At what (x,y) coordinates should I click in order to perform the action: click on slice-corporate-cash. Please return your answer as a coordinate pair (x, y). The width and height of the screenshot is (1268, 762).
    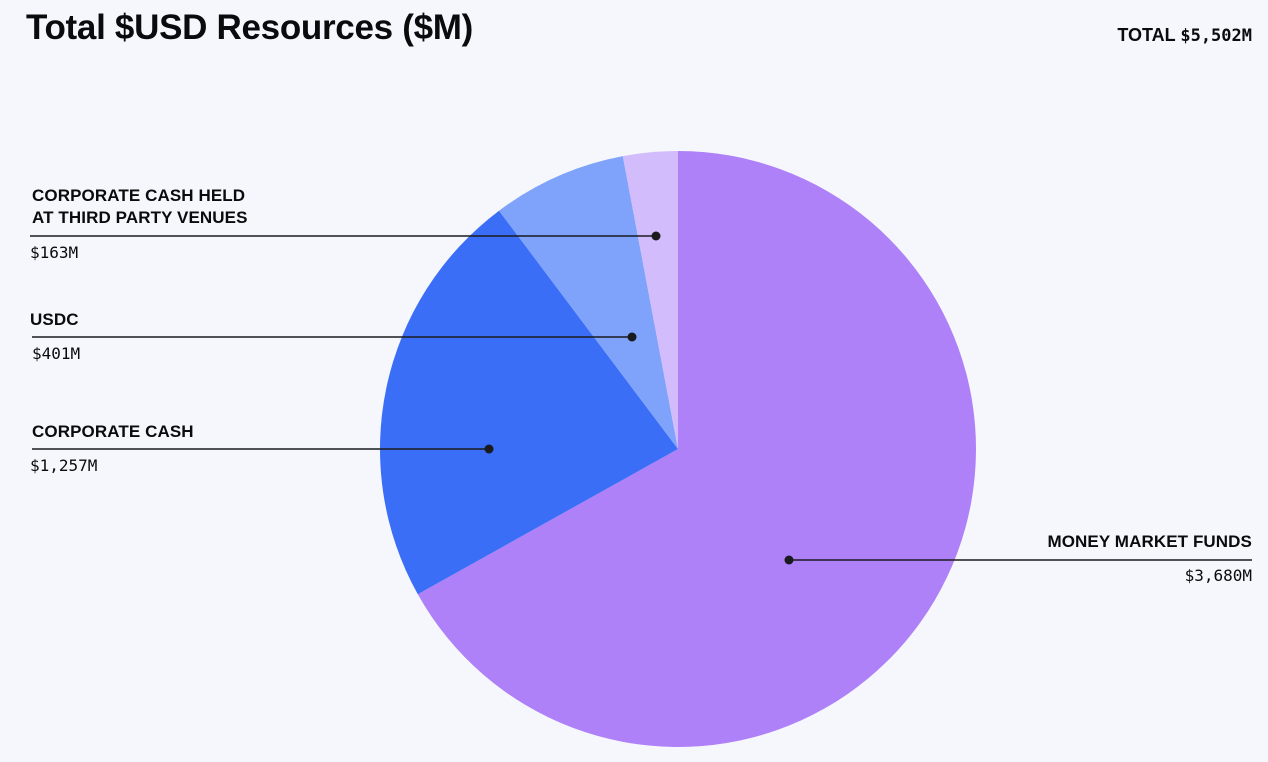
    Looking at the image, I should click on (529, 402).